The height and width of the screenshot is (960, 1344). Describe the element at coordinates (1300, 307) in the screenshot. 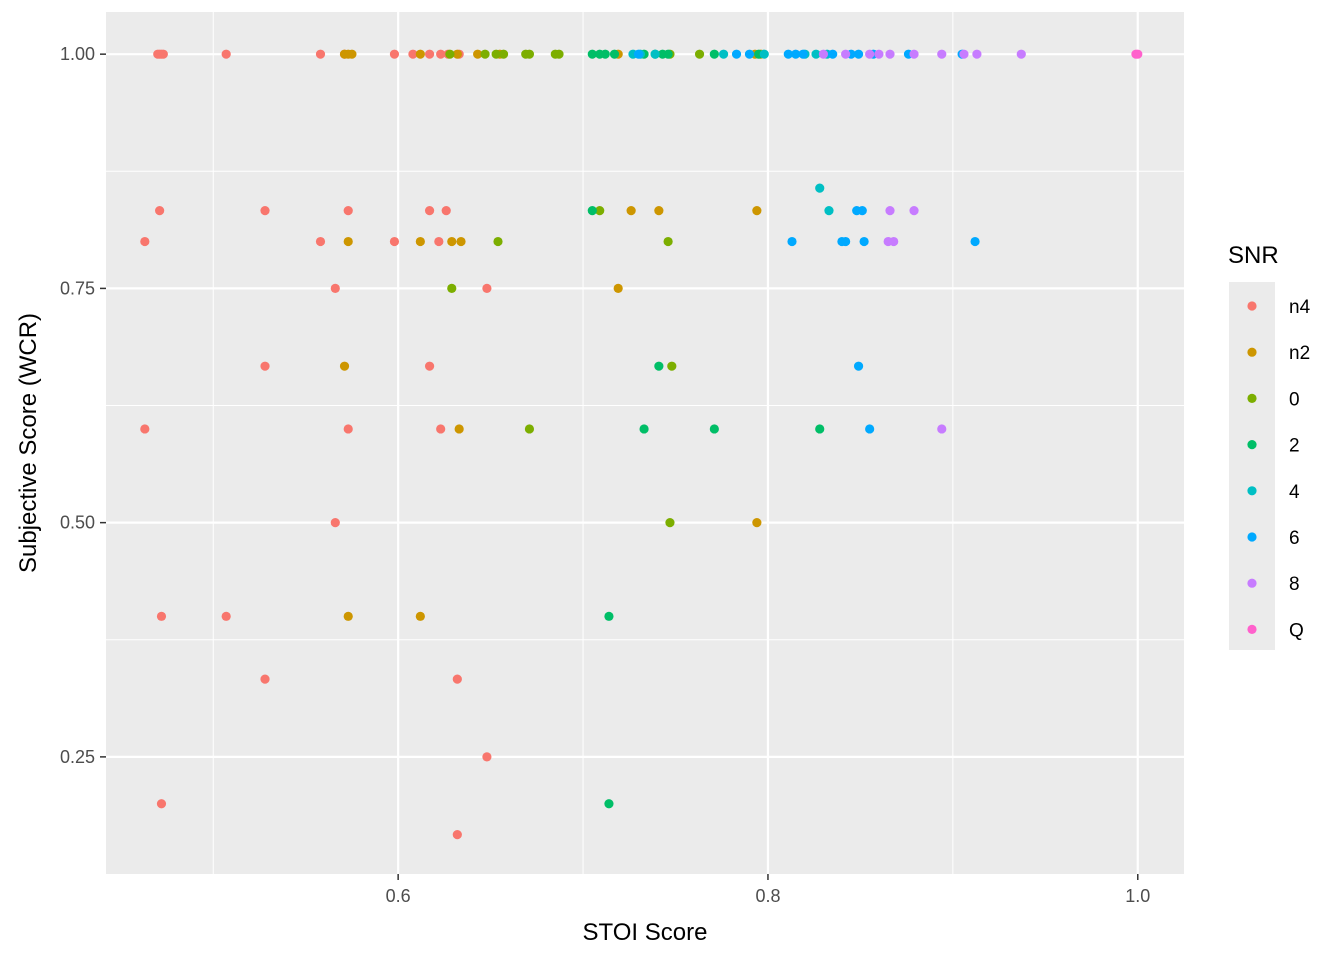

I see `legend-label-n4: n4` at that location.